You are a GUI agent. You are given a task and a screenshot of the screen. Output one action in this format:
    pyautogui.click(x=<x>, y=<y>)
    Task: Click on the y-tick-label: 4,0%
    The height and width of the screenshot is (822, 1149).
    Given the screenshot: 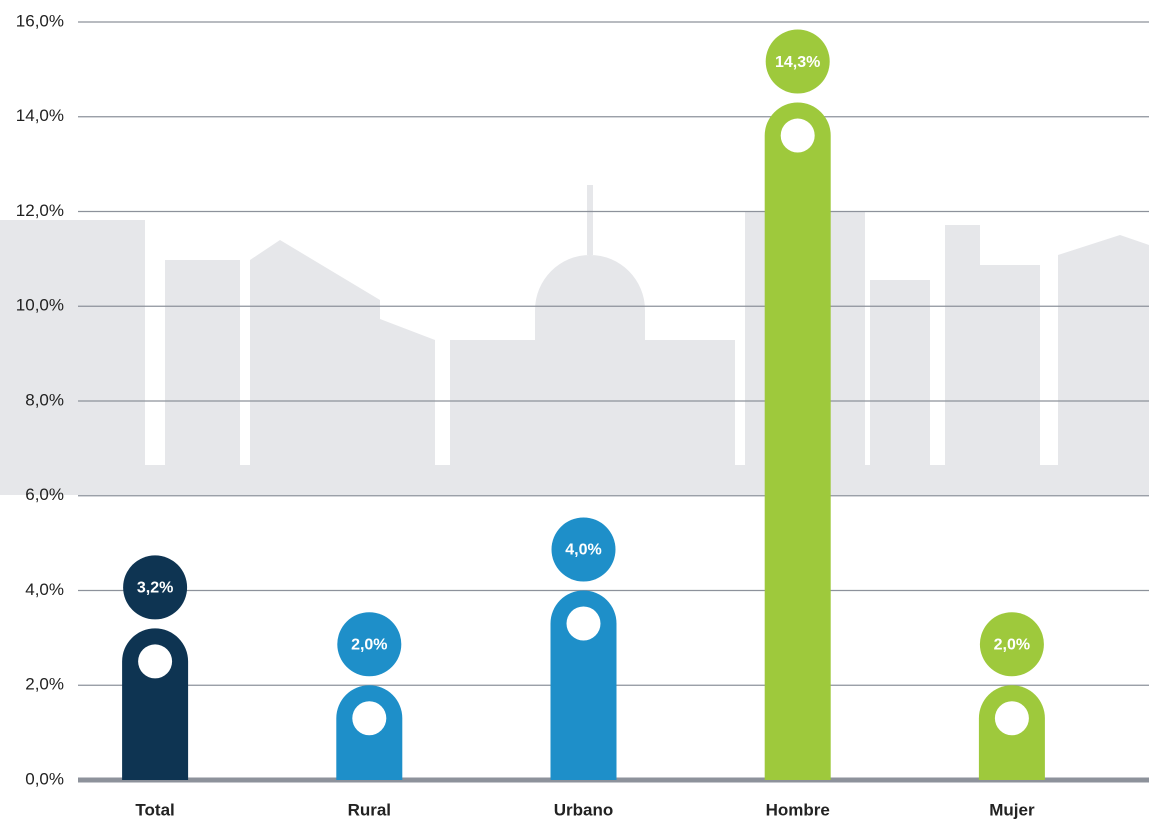 What is the action you would take?
    pyautogui.click(x=44, y=589)
    